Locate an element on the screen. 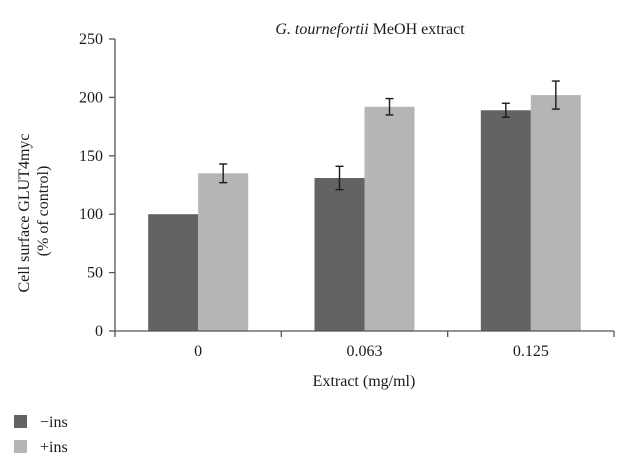 The width and height of the screenshot is (627, 459). legend: −ins +ins is located at coordinates (41, 435).